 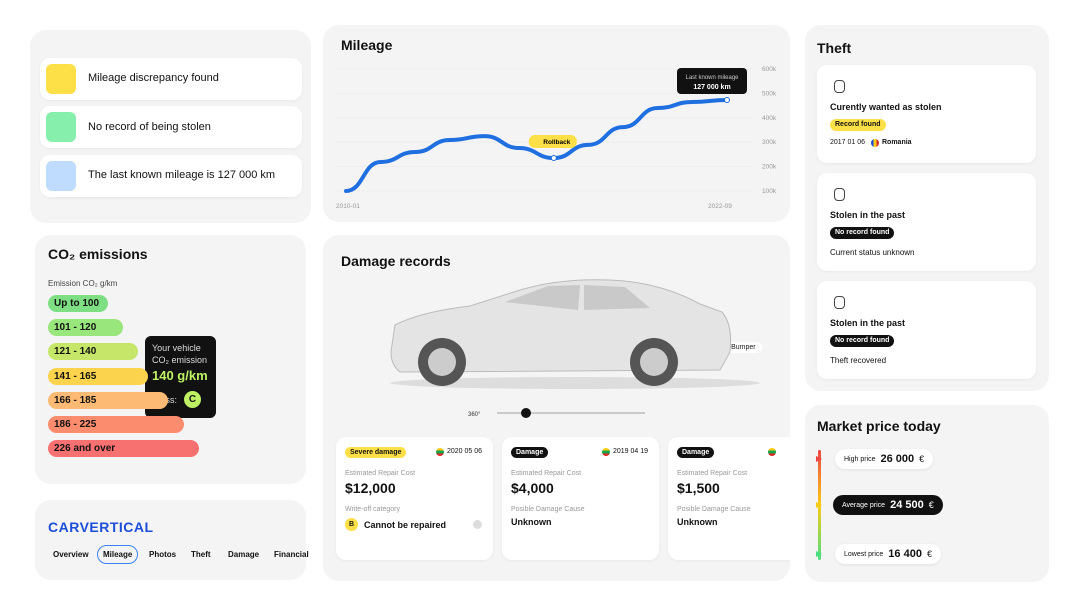 What do you see at coordinates (201, 554) in the screenshot?
I see `nav-tab: Theft` at bounding box center [201, 554].